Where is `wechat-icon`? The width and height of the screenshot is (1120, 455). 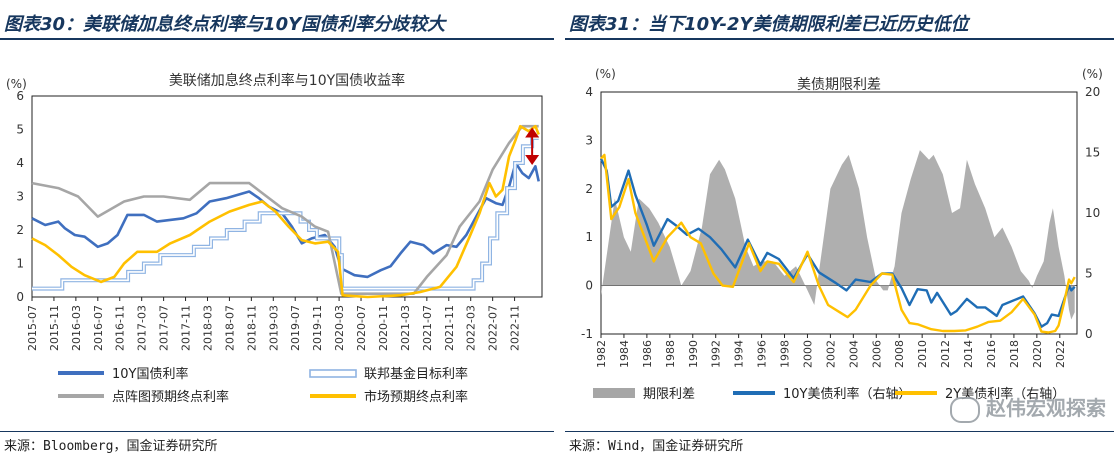 wechat-icon is located at coordinates (965, 409).